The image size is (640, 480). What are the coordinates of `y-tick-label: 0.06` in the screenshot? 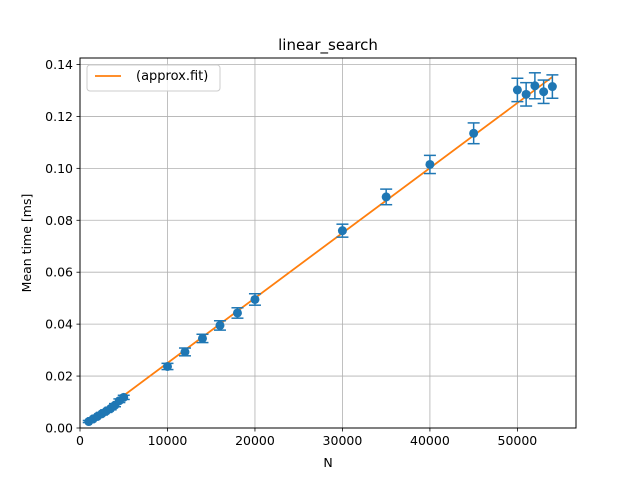 It's located at (59, 272).